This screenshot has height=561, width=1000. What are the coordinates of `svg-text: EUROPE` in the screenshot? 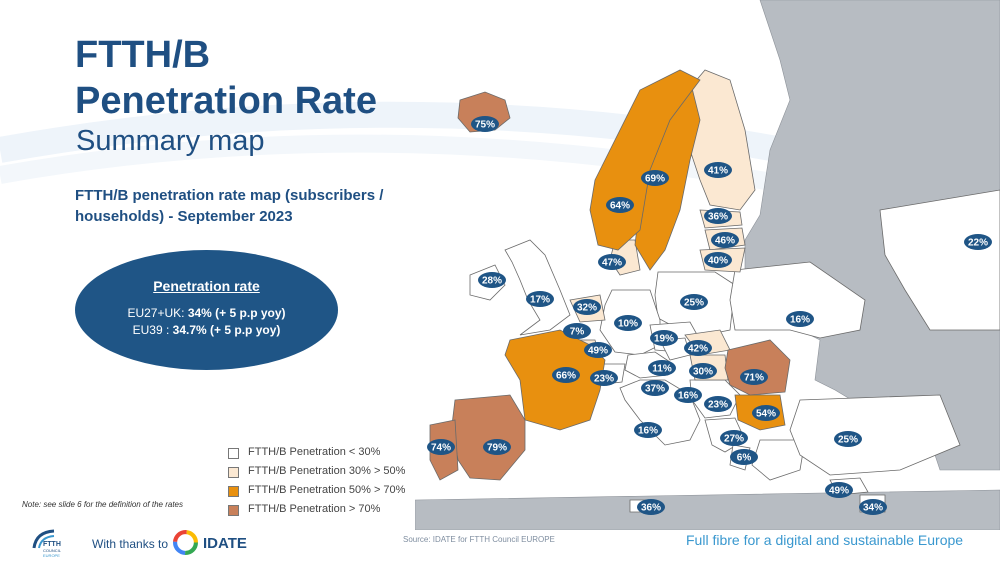 It's located at (51, 555).